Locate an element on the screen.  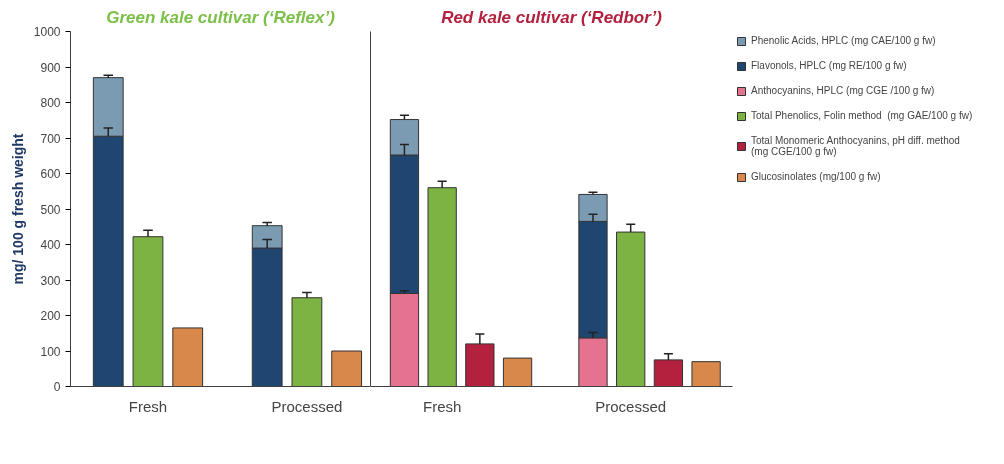
y-tick-label: 700 is located at coordinates (50, 138).